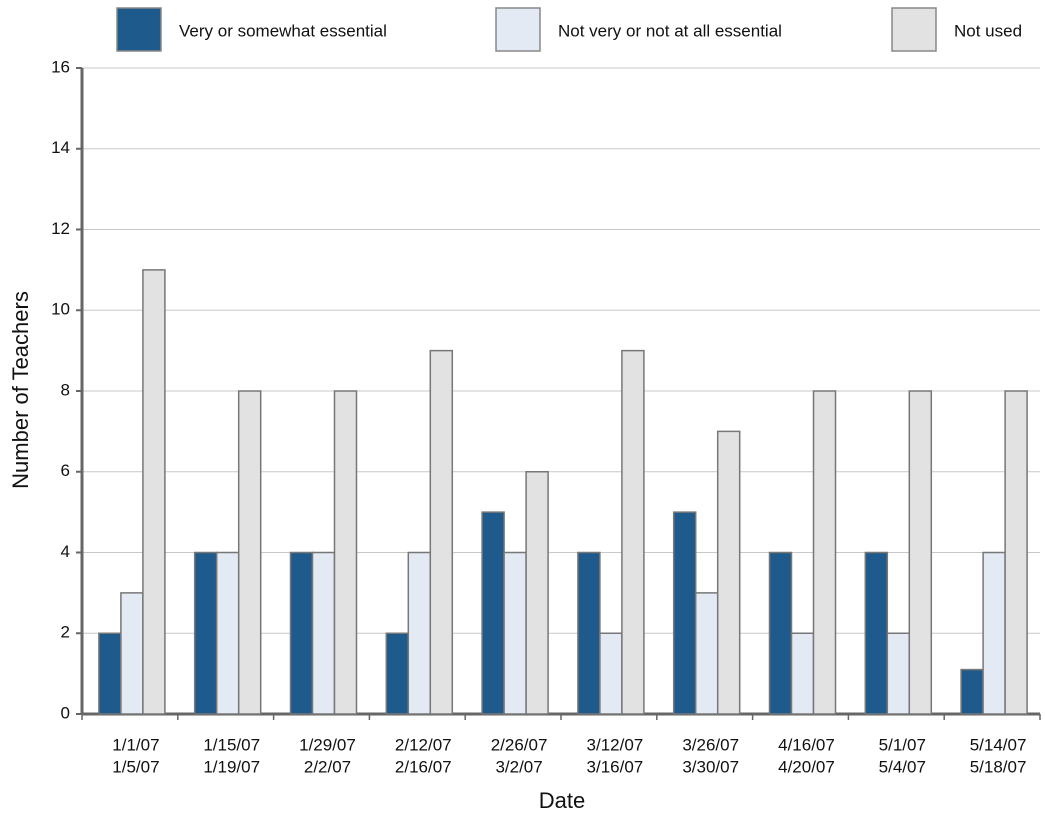 The width and height of the screenshot is (1045, 816). Describe the element at coordinates (998, 744) in the screenshot. I see `x-tick-label: 5/14/07` at that location.